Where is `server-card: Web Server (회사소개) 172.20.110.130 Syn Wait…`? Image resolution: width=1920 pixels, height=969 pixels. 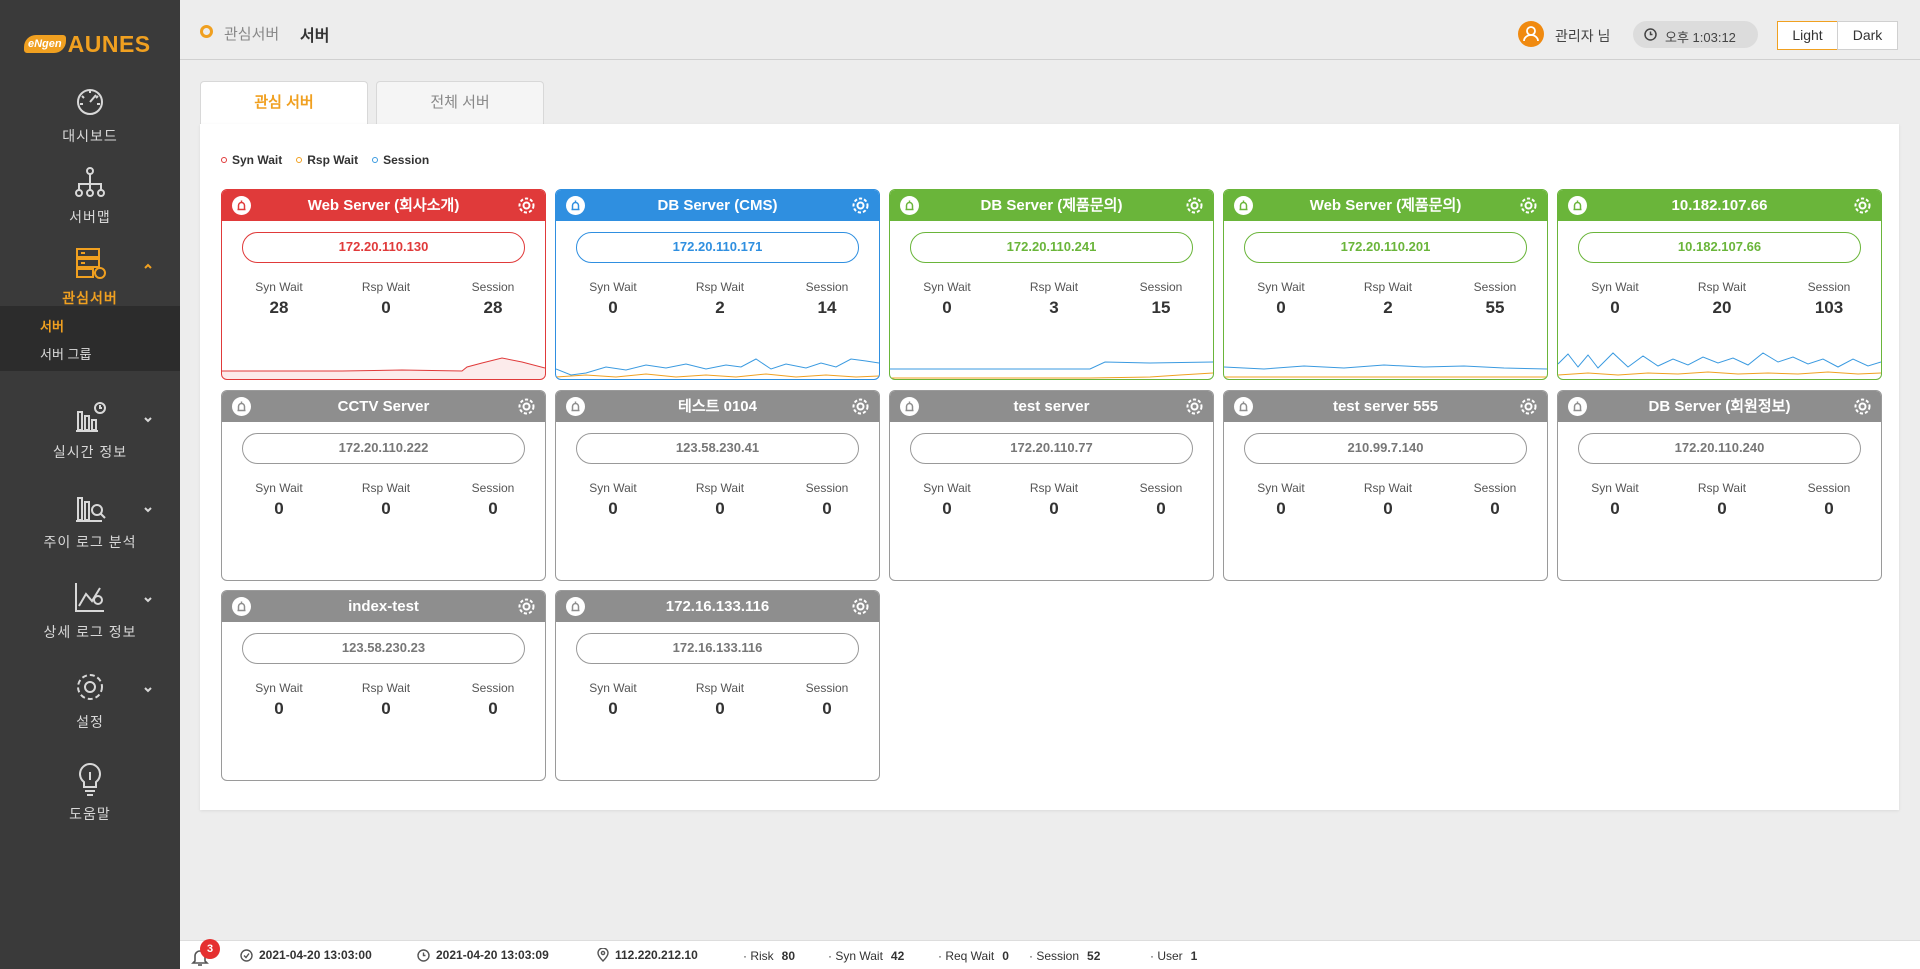 server-card: Web Server (회사소개) 172.20.110.130 Syn Wait… is located at coordinates (383, 284).